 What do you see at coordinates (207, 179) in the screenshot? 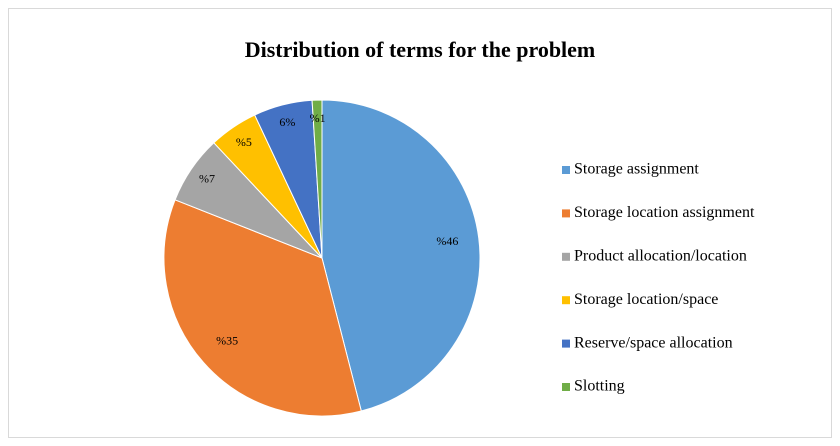
I see `slice-label: %7` at bounding box center [207, 179].